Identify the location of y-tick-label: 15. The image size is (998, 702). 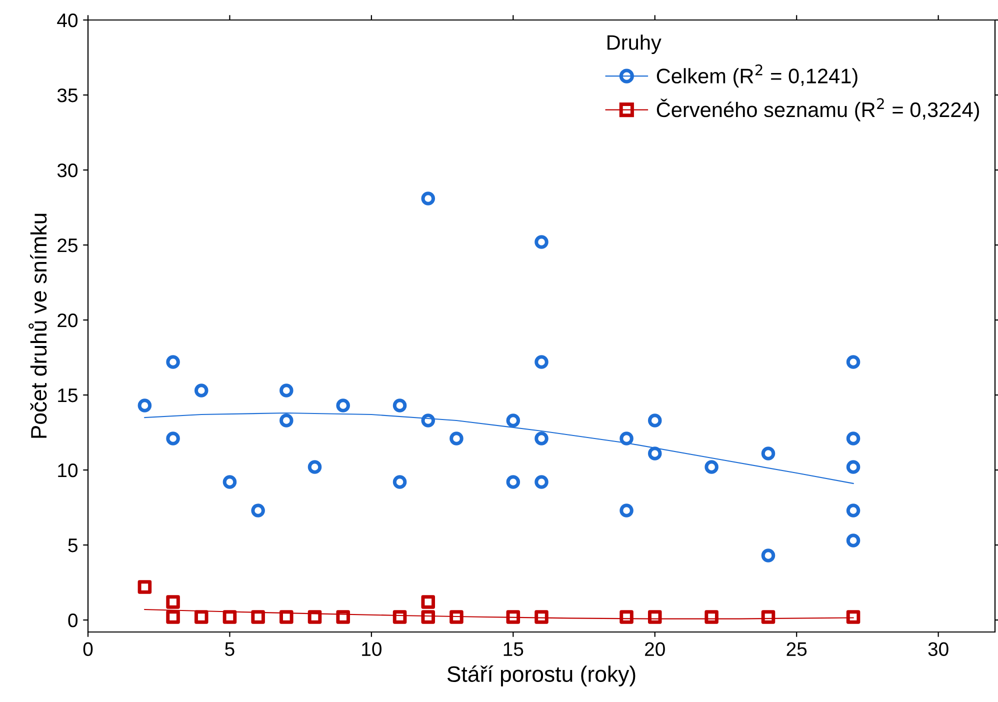
(68, 395).